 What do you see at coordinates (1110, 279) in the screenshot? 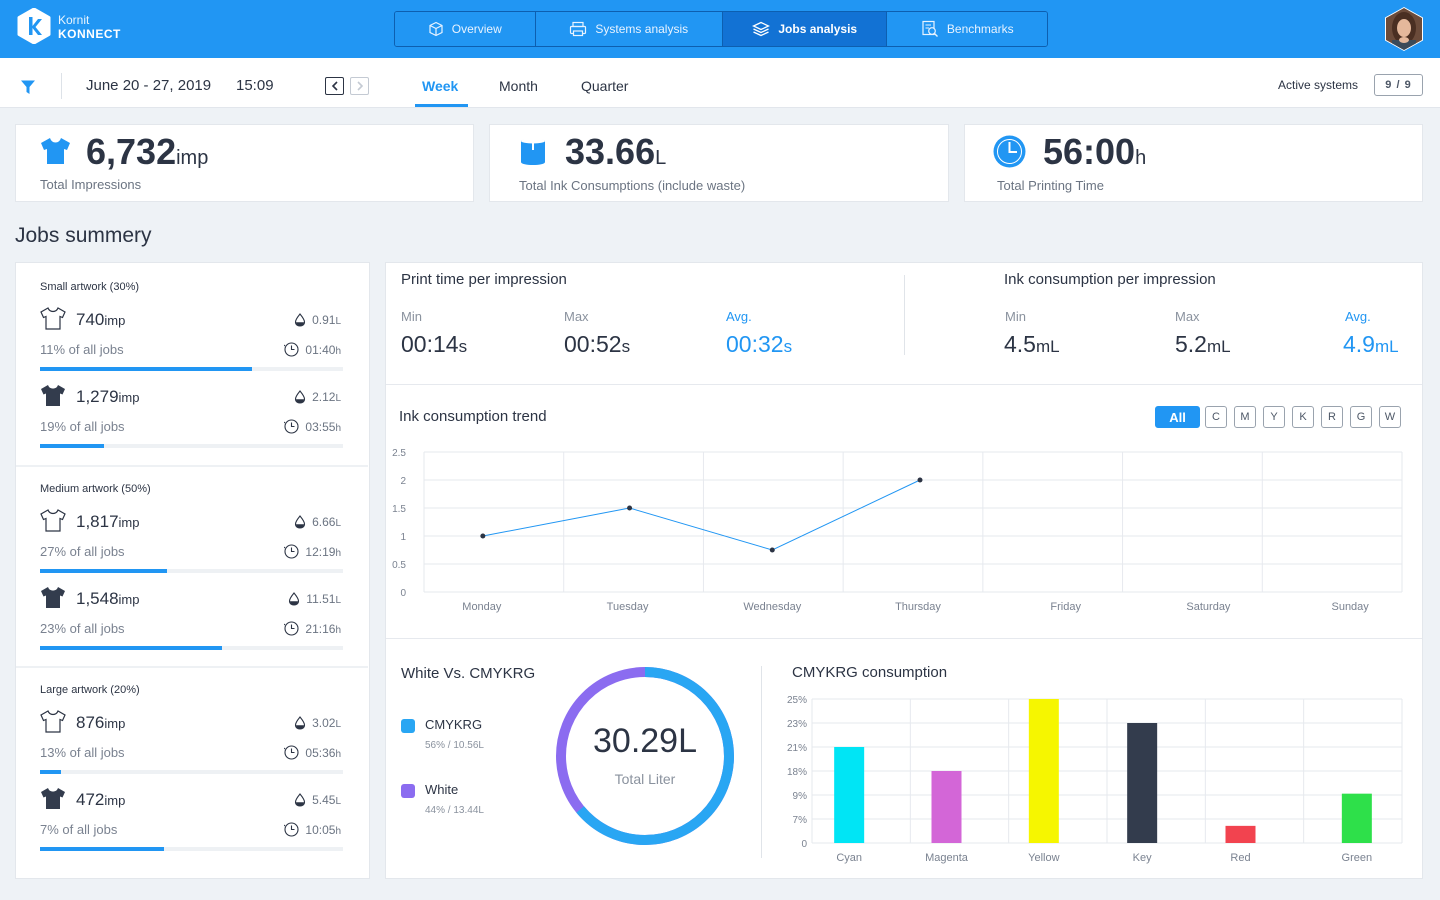
I see `ink-per-imp-title: Ink consumption per impression` at bounding box center [1110, 279].